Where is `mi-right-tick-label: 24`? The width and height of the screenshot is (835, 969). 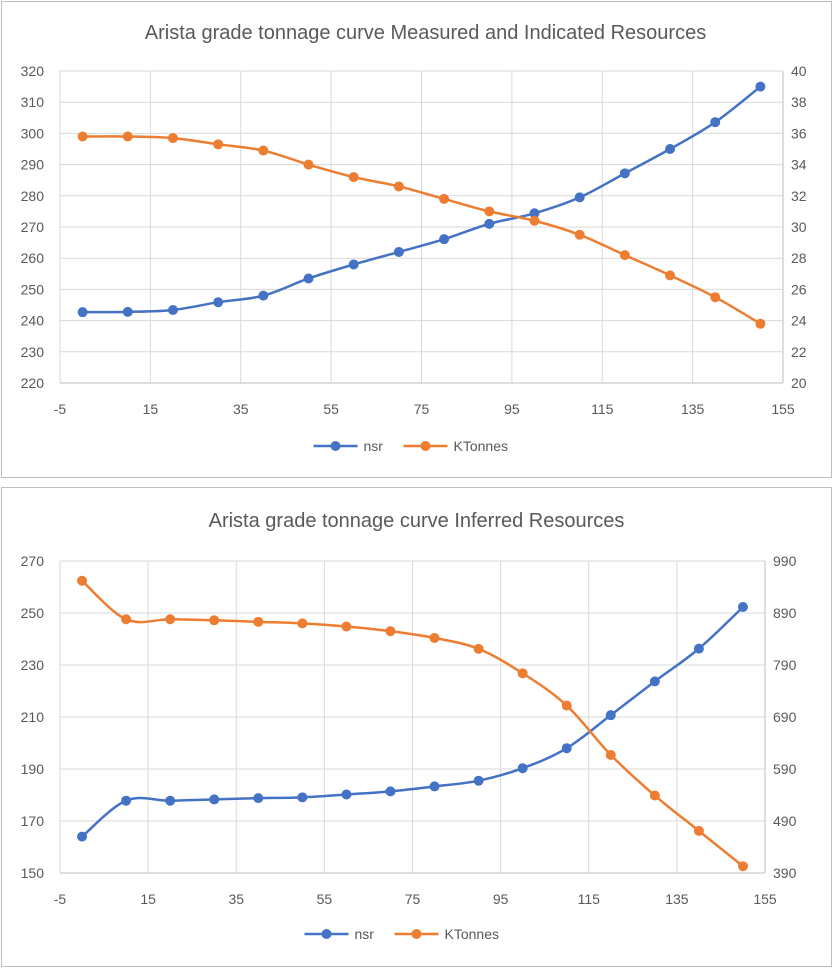 mi-right-tick-label: 24 is located at coordinates (799, 321).